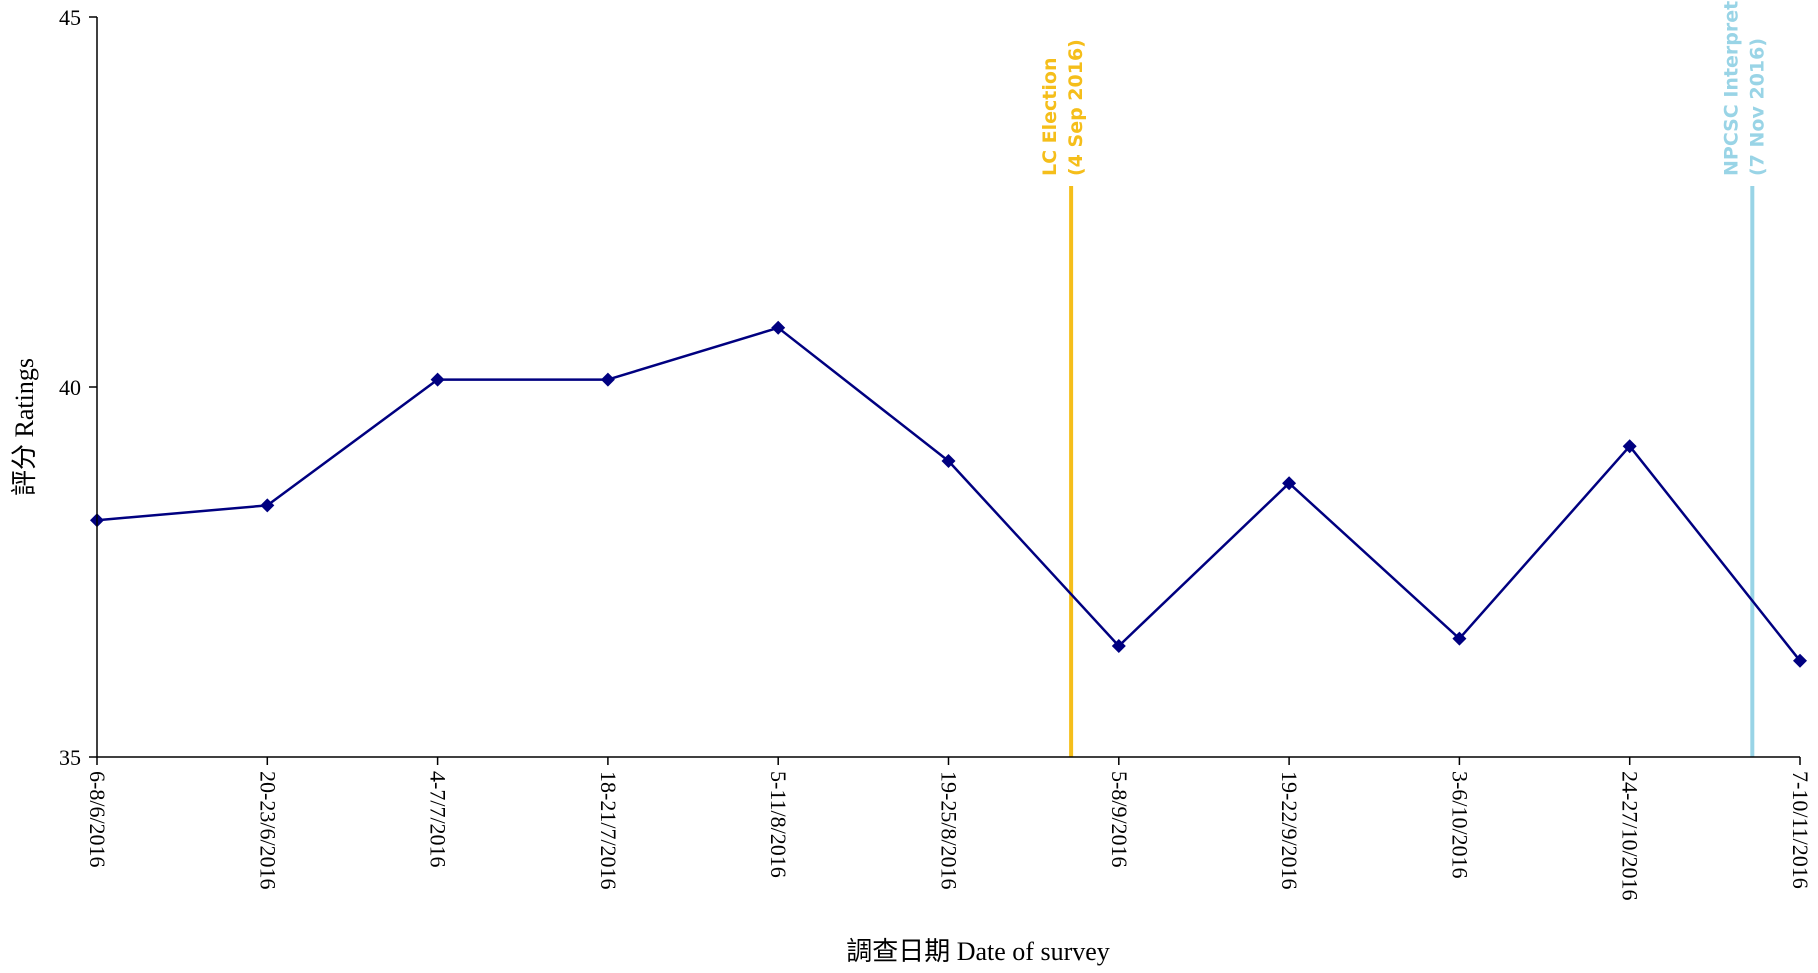  I want to click on event-label: LC Election (4 Sep 2016), so click(1063, 107).